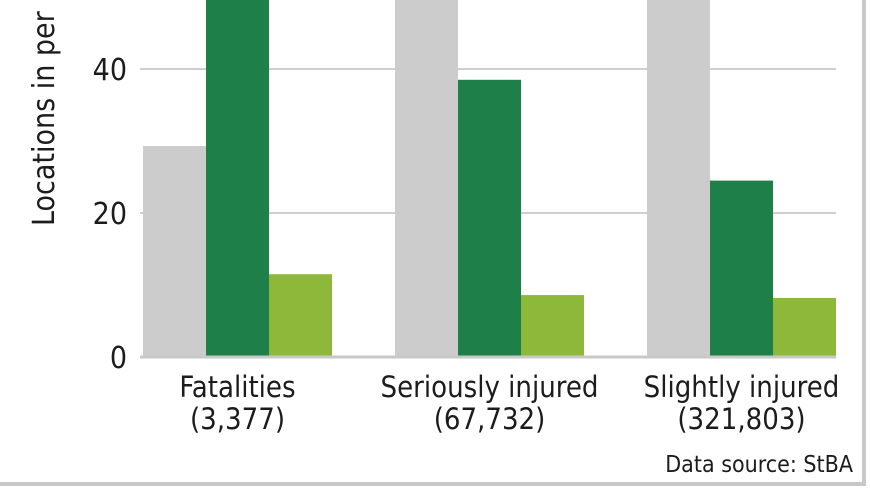  I want to click on y-tick-label: 40, so click(110, 70).